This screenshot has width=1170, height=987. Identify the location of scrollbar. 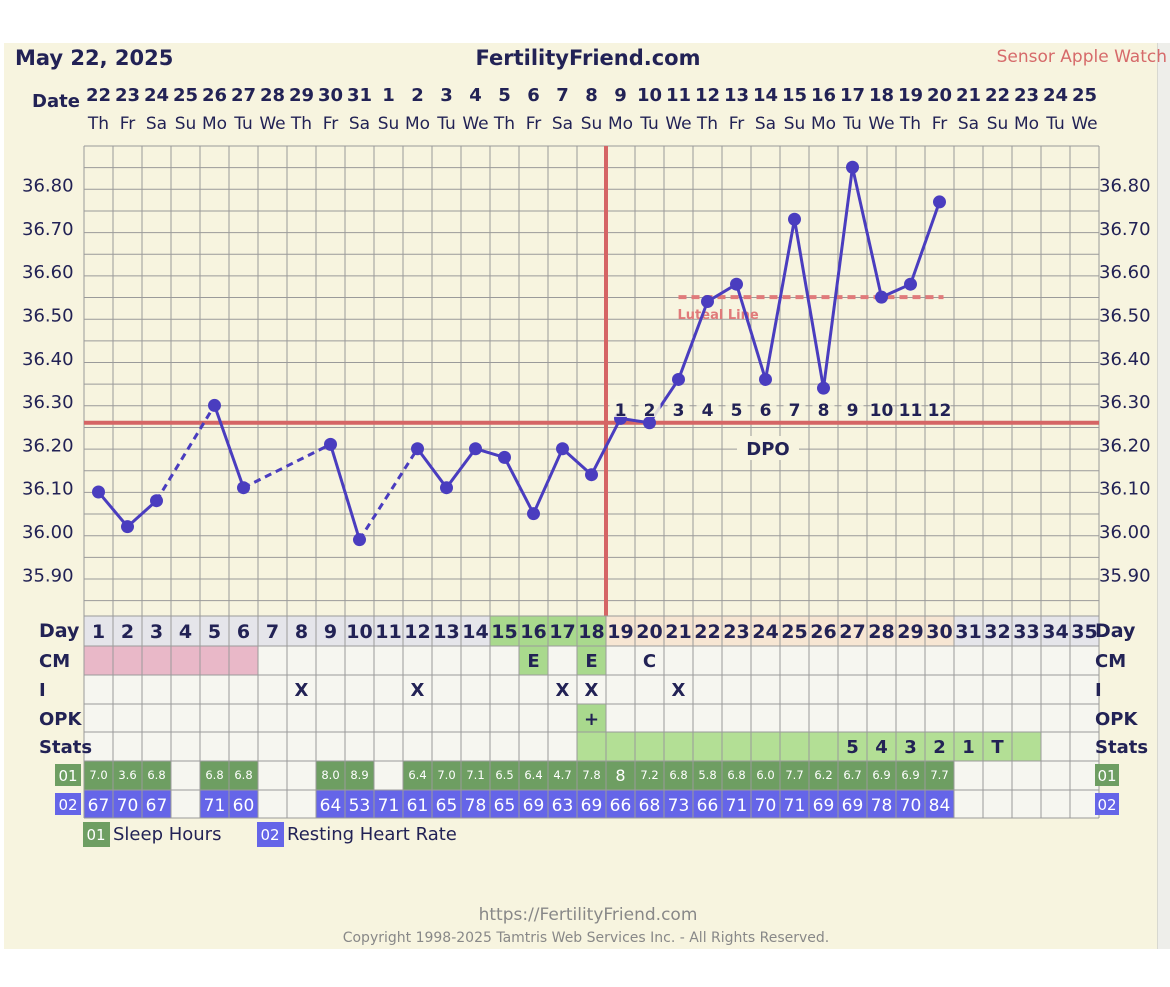
(1163, 496).